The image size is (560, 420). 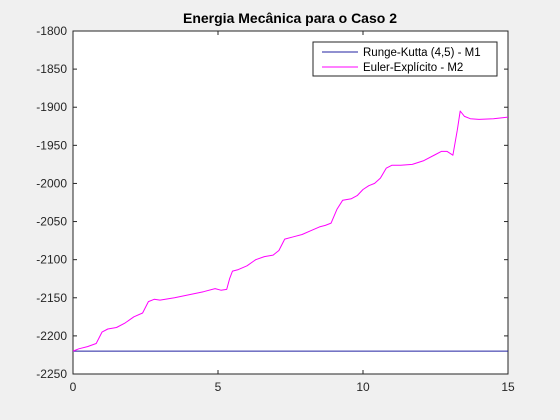 What do you see at coordinates (51, 336) in the screenshot?
I see `y-tick-label: -2200` at bounding box center [51, 336].